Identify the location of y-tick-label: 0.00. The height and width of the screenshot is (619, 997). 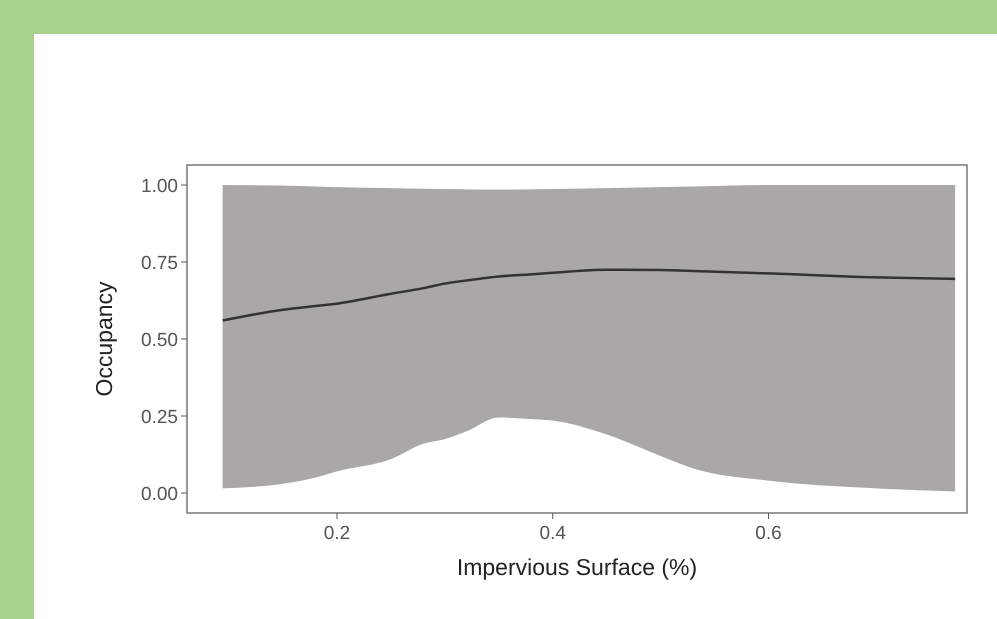
(159, 494).